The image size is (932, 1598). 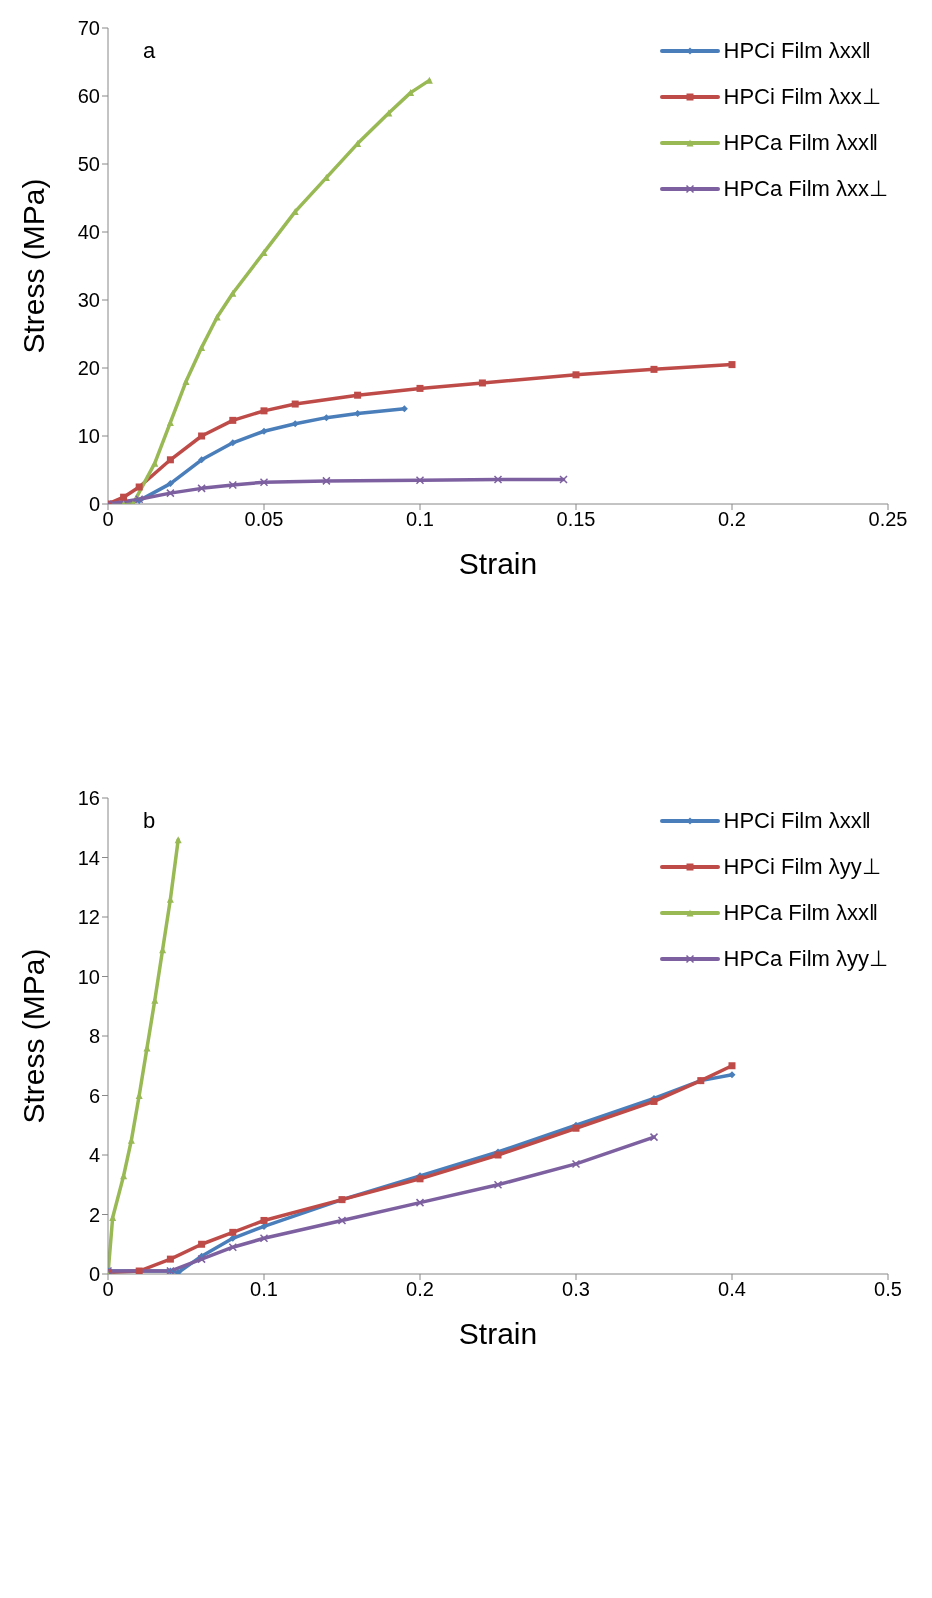 What do you see at coordinates (576, 519) in the screenshot?
I see `x-tick-label: 0.15` at bounding box center [576, 519].